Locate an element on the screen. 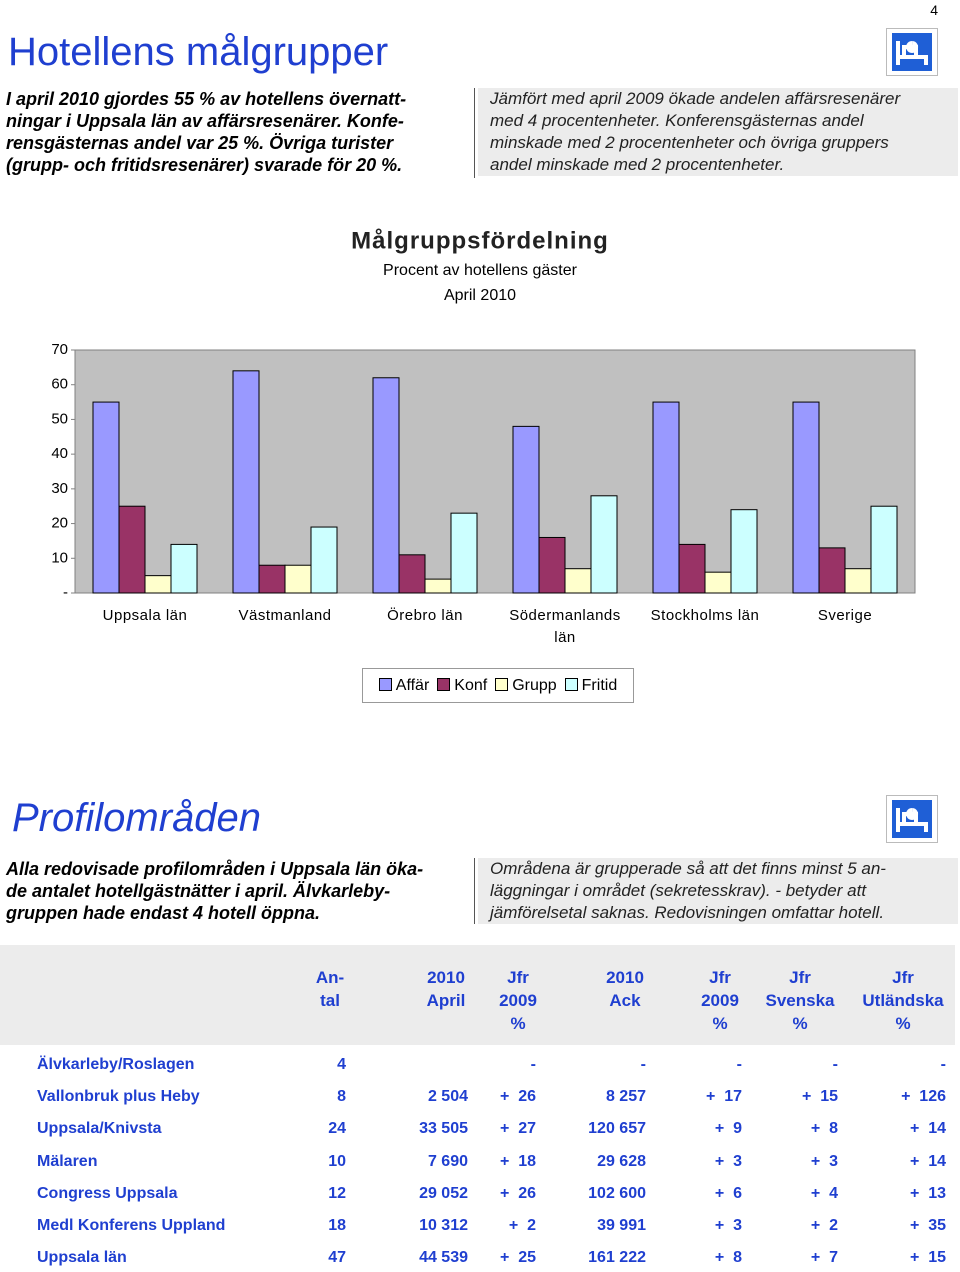 The image size is (960, 1272). y-tick-label: 70 is located at coordinates (59, 349).